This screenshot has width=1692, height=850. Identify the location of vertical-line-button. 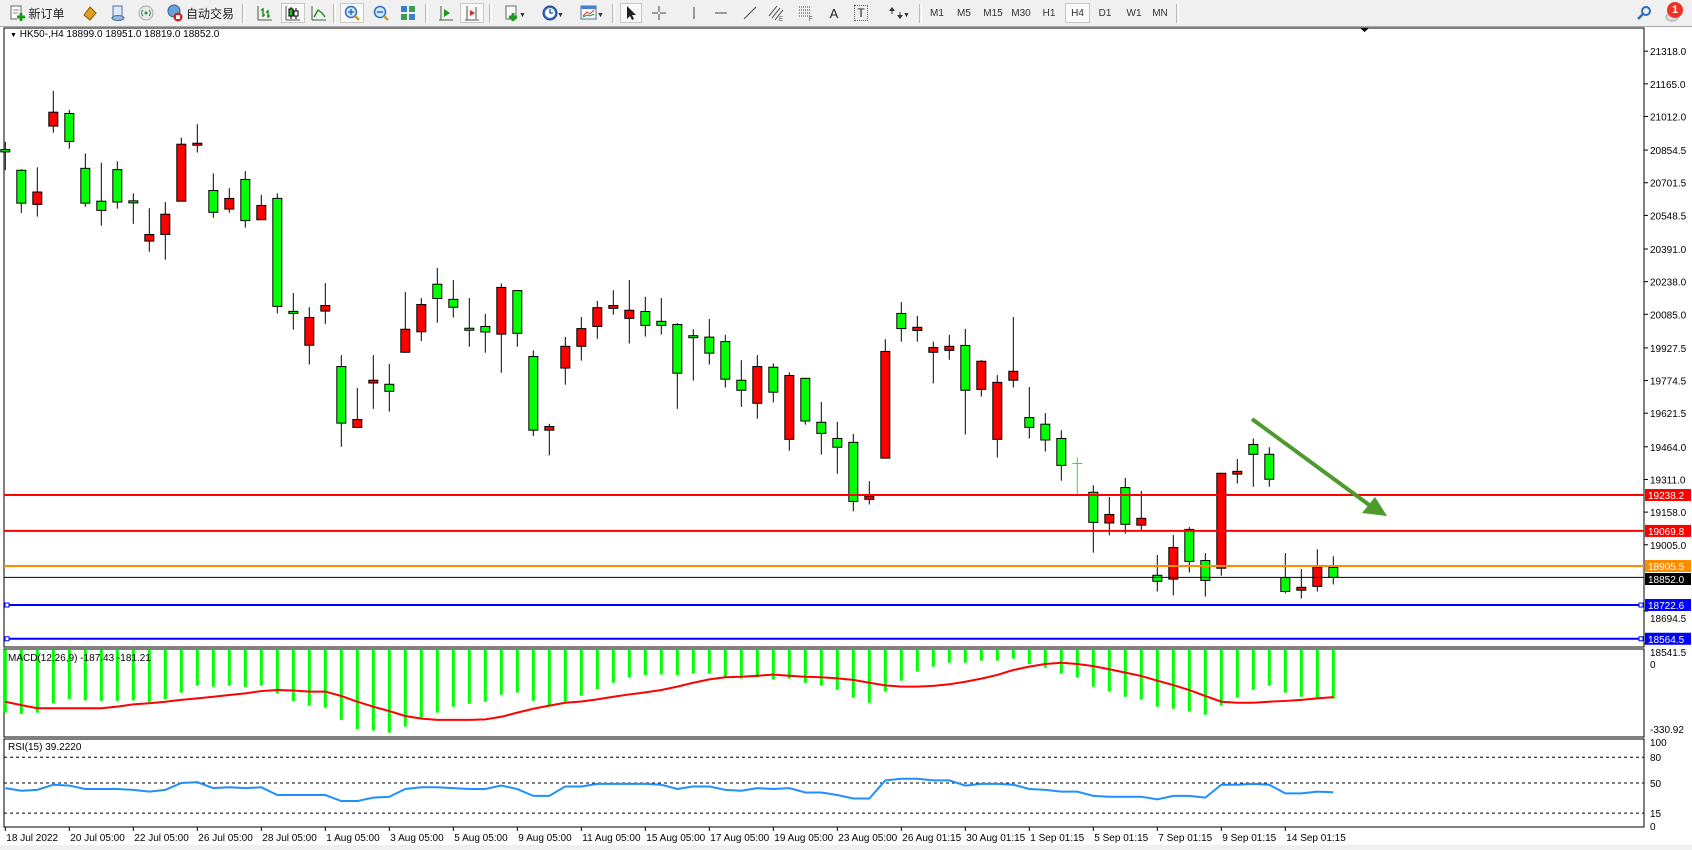
(694, 13).